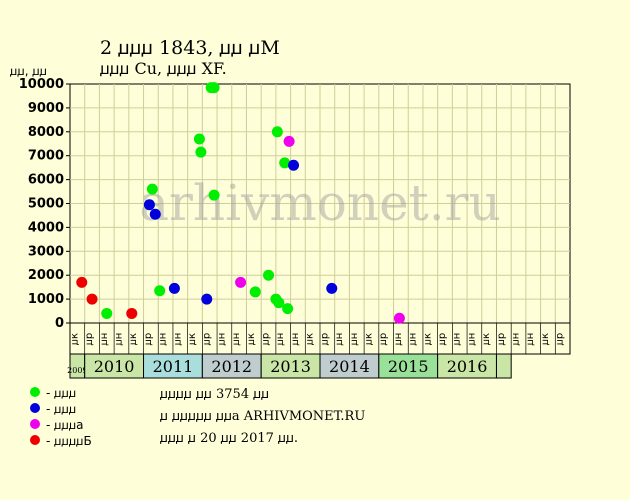 This screenshot has width=630, height=500. I want to click on legend-label: - ꙡꙡꙡꙡБ, so click(69, 440).